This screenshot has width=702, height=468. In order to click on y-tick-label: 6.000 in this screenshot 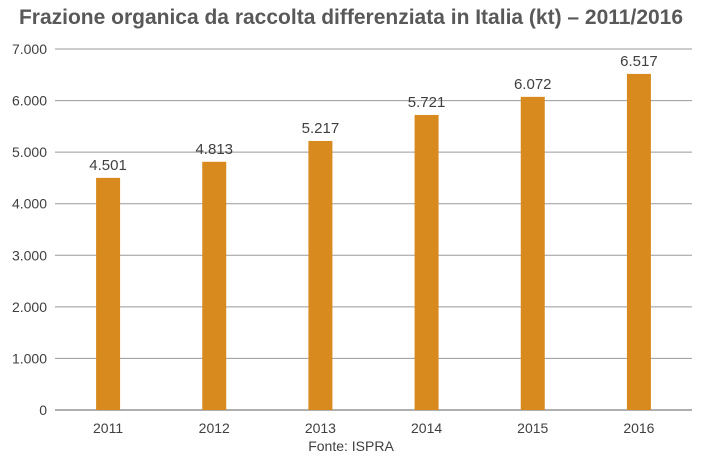, I will do `click(29, 101)`.